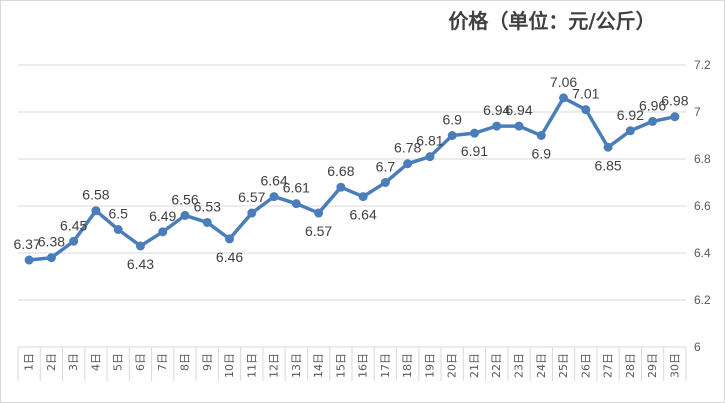 This screenshot has width=725, height=403. I want to click on data-label: 6.58, so click(95, 195).